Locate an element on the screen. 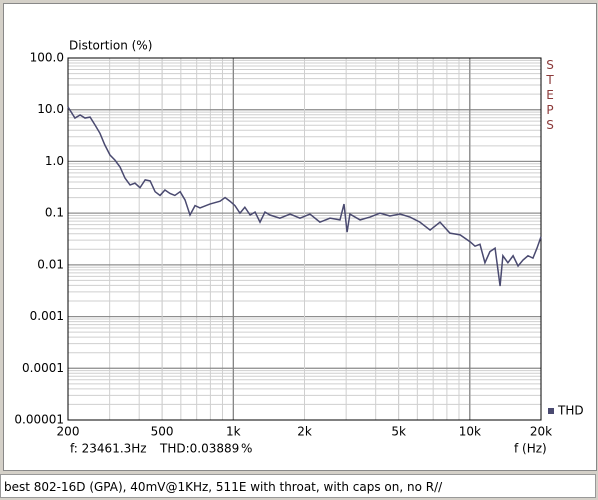 The height and width of the screenshot is (500, 598). legend-label: THD is located at coordinates (570, 411).